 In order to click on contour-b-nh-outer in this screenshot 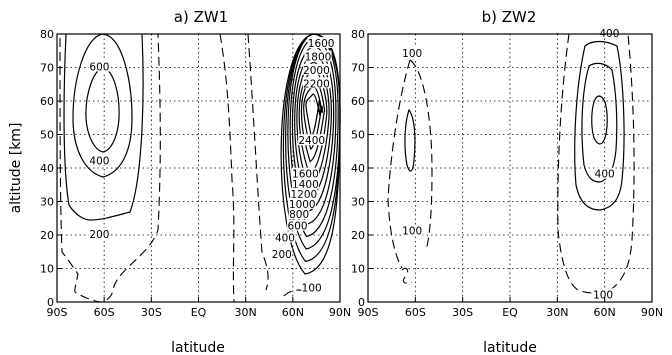, I will do `click(596, 163)`.